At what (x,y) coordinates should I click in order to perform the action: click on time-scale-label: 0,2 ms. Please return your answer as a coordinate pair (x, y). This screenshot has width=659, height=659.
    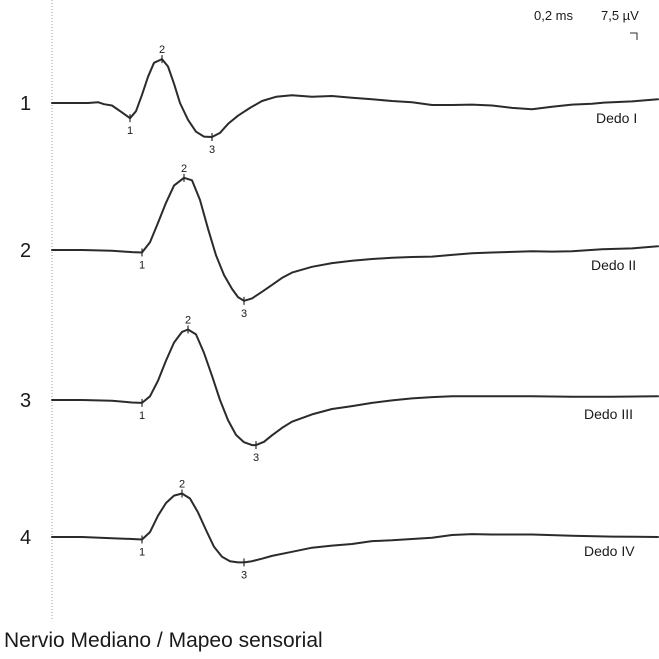
    Looking at the image, I should click on (554, 15).